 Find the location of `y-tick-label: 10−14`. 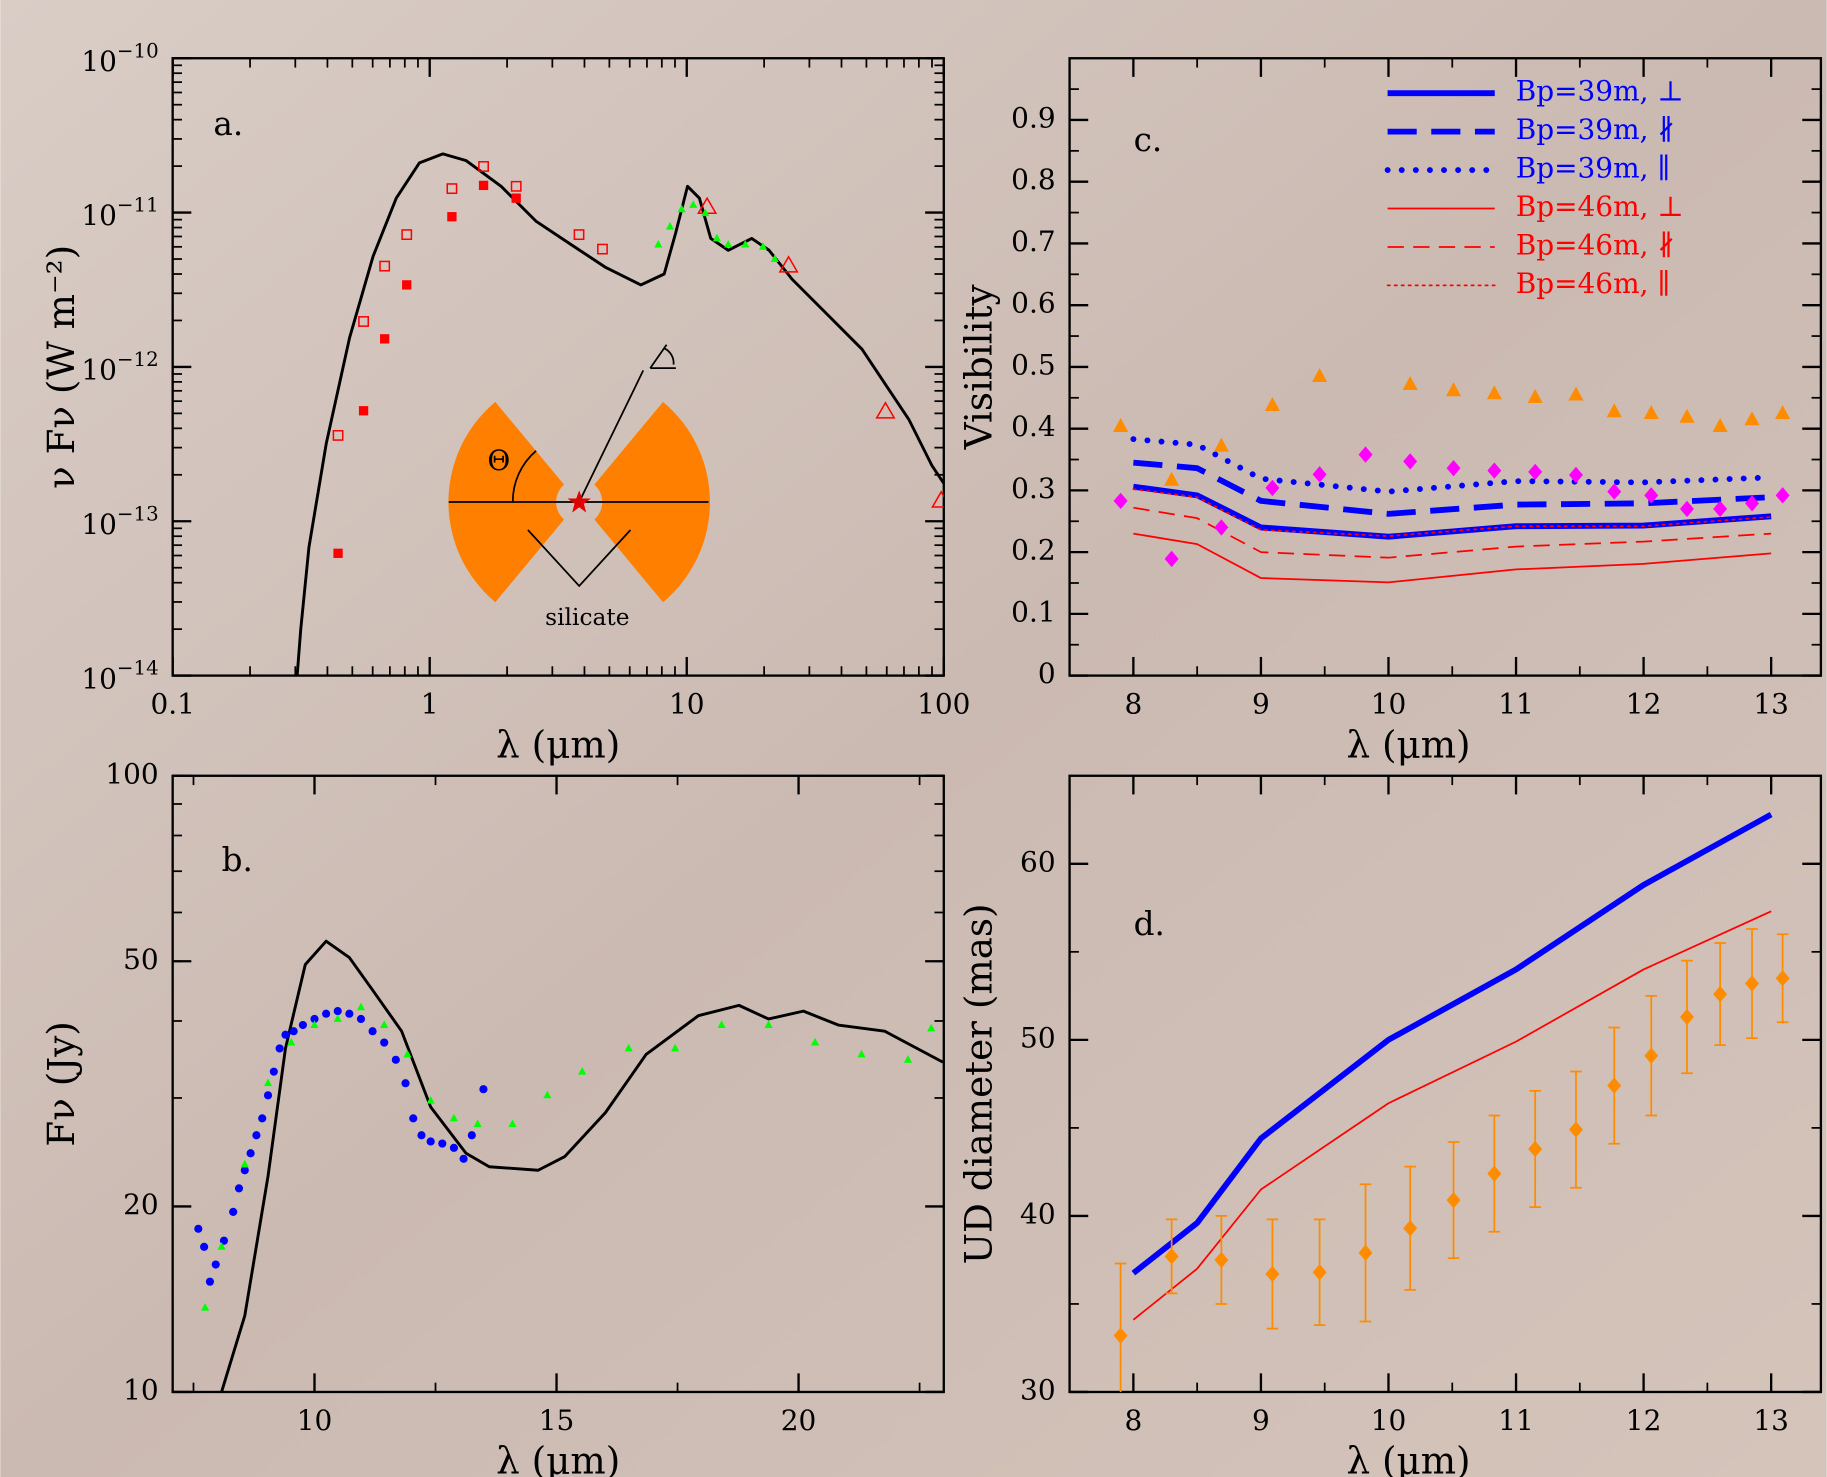

y-tick-label: 10−14 is located at coordinates (119, 675).